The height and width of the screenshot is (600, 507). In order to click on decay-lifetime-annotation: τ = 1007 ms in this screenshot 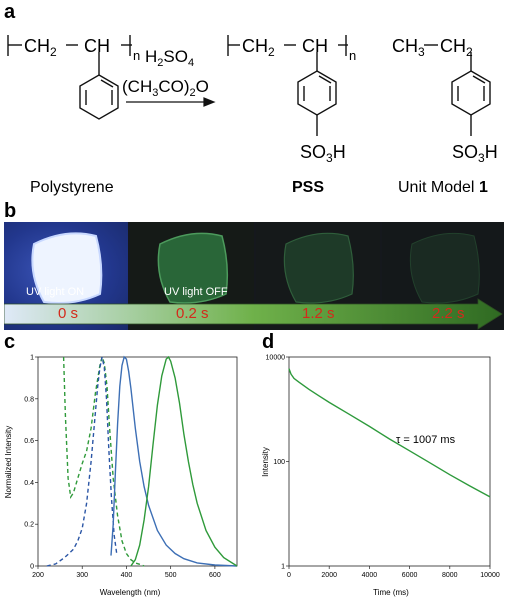, I will do `click(426, 440)`.